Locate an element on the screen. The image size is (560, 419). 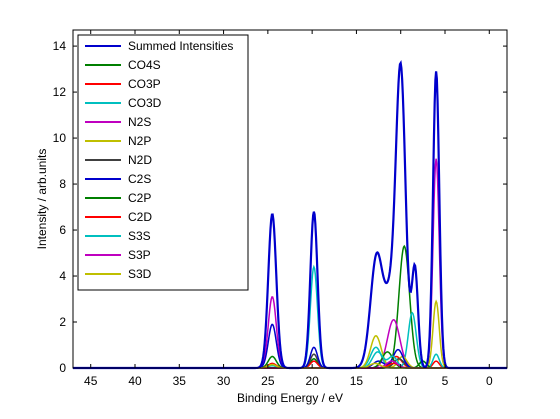
legend-label: S3D is located at coordinates (140, 274).